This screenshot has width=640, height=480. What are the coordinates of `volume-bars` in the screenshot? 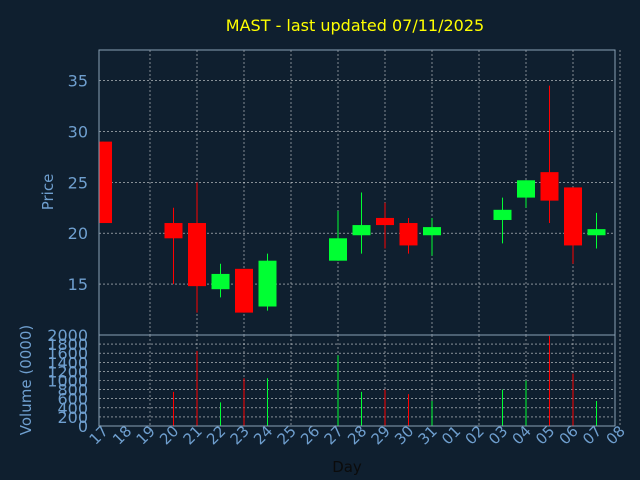 It's located at (385, 380).